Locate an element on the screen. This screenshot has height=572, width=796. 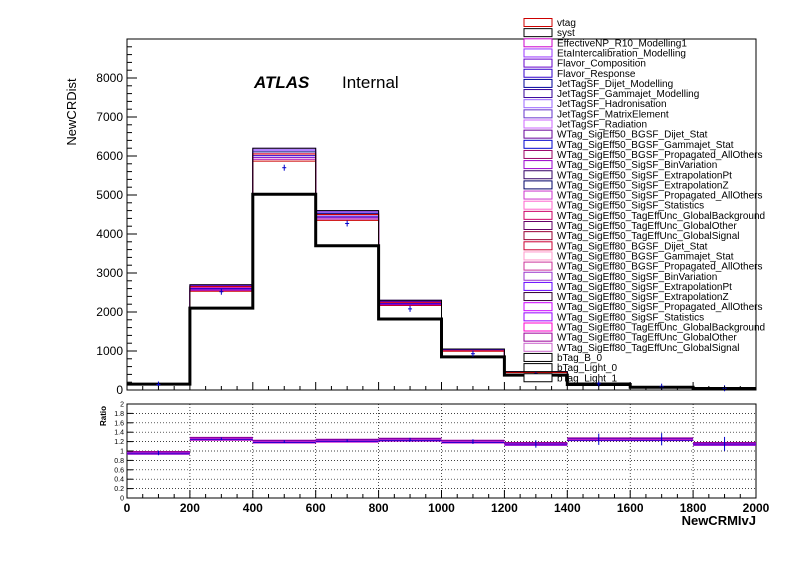
y-tick-label: 0 is located at coordinates (119, 390).